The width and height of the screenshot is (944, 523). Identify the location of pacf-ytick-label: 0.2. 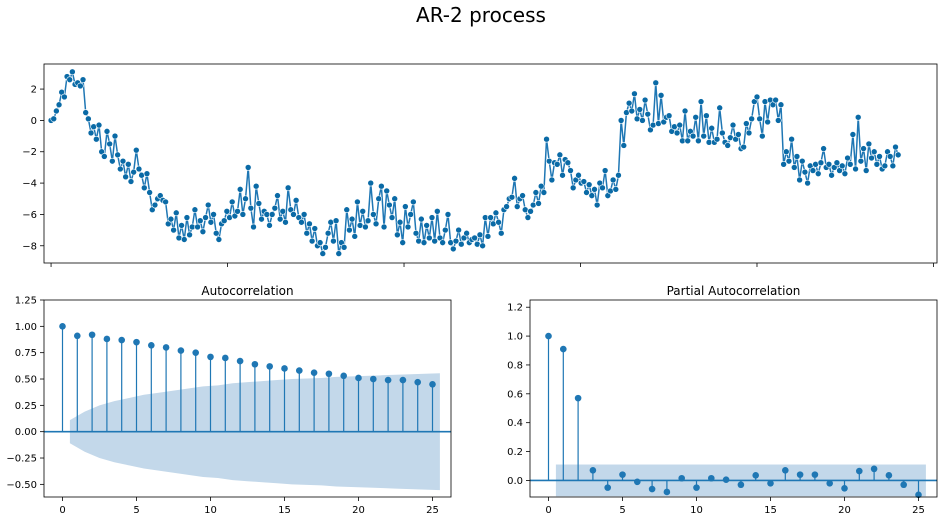
(515, 452).